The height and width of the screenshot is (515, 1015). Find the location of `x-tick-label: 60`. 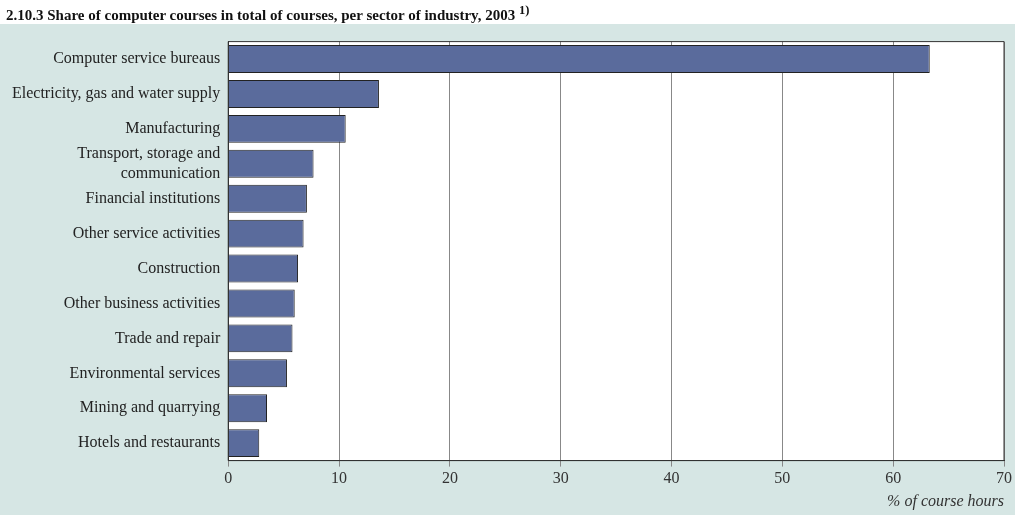

x-tick-label: 60 is located at coordinates (893, 478).